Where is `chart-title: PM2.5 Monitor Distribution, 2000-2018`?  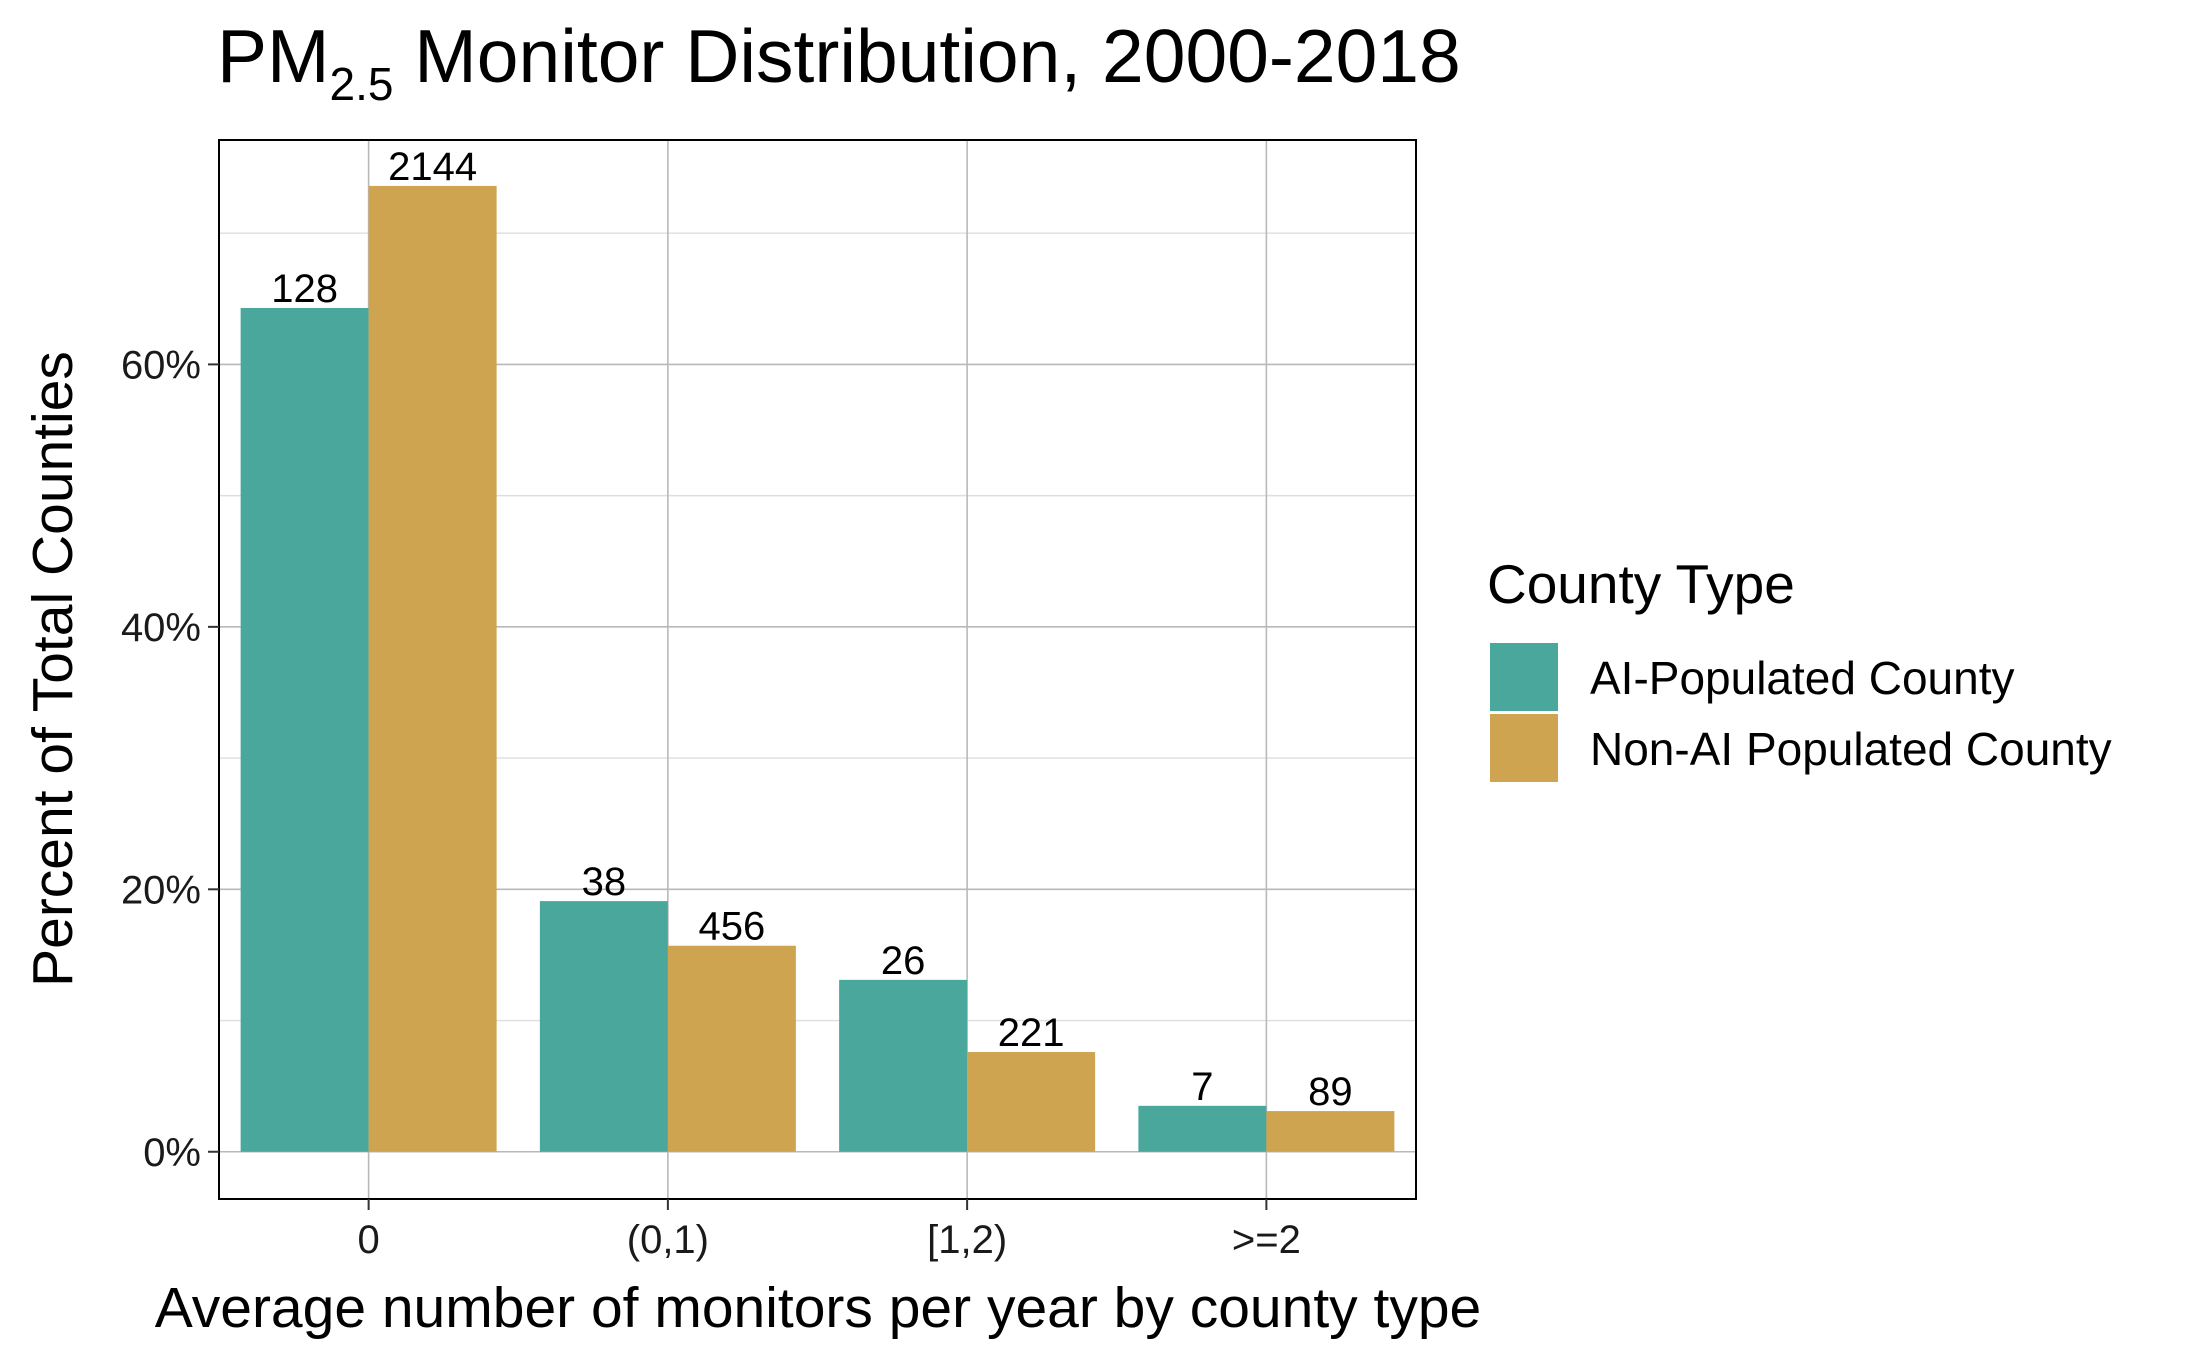 chart-title: PM2.5 Monitor Distribution, 2000-2018 is located at coordinates (839, 62).